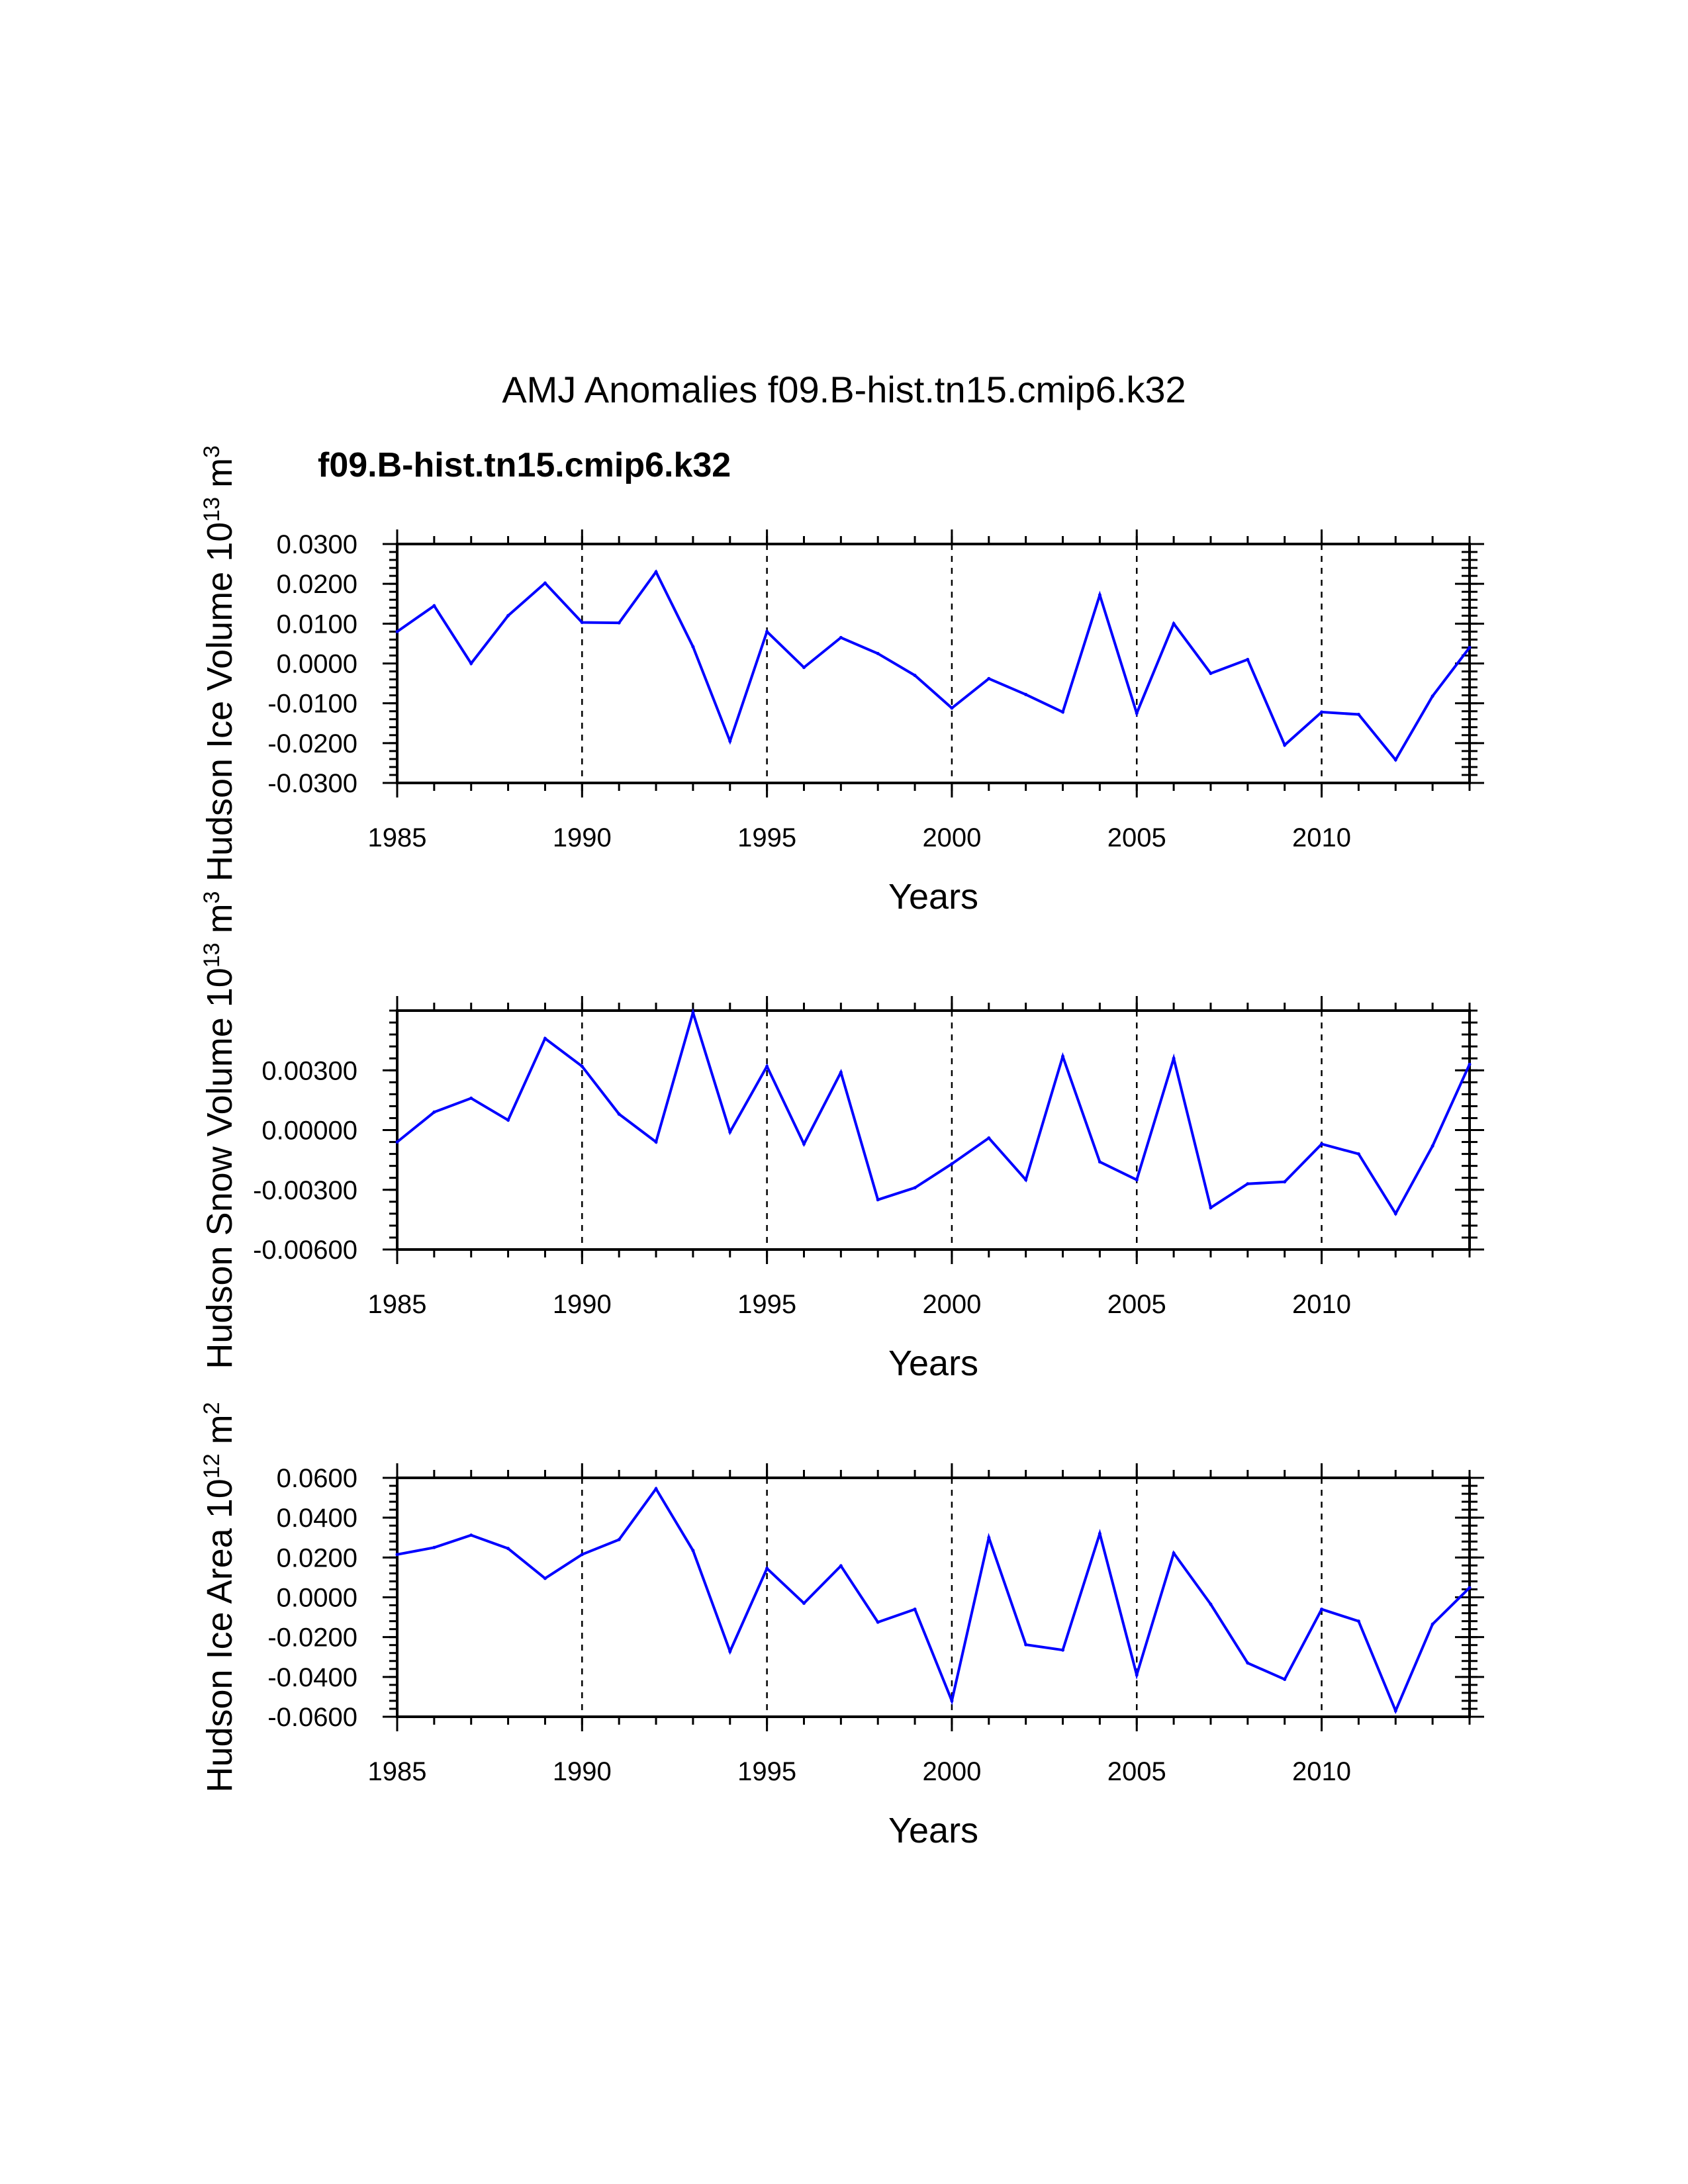  Describe the element at coordinates (317, 1598) in the screenshot. I see `y-tick-label: 0.0000` at that location.